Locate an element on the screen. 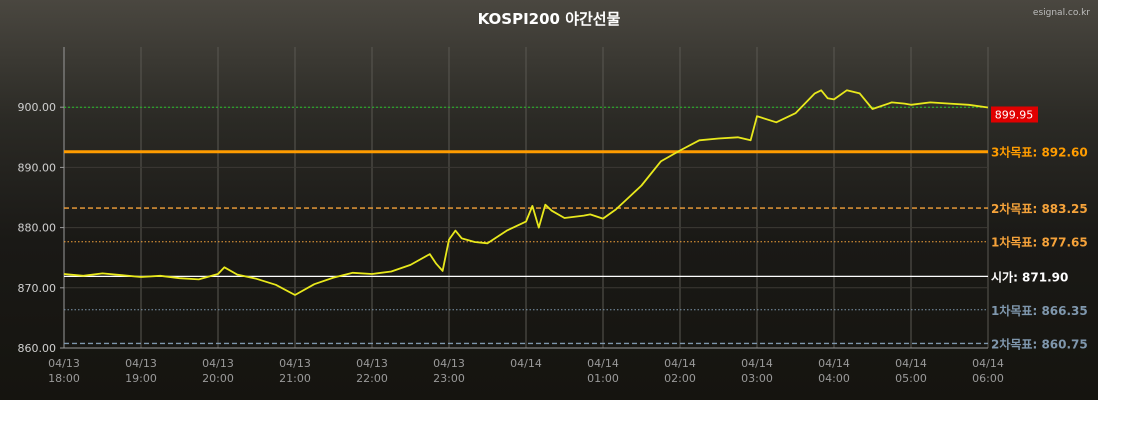  x-tick-time-label: 06:00 is located at coordinates (988, 378).